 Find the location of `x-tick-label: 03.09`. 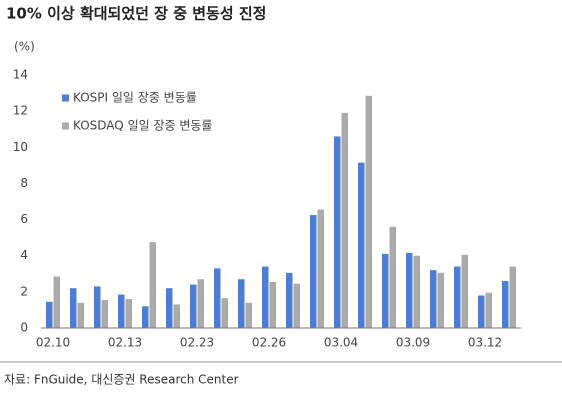

x-tick-label: 03.09 is located at coordinates (413, 343).